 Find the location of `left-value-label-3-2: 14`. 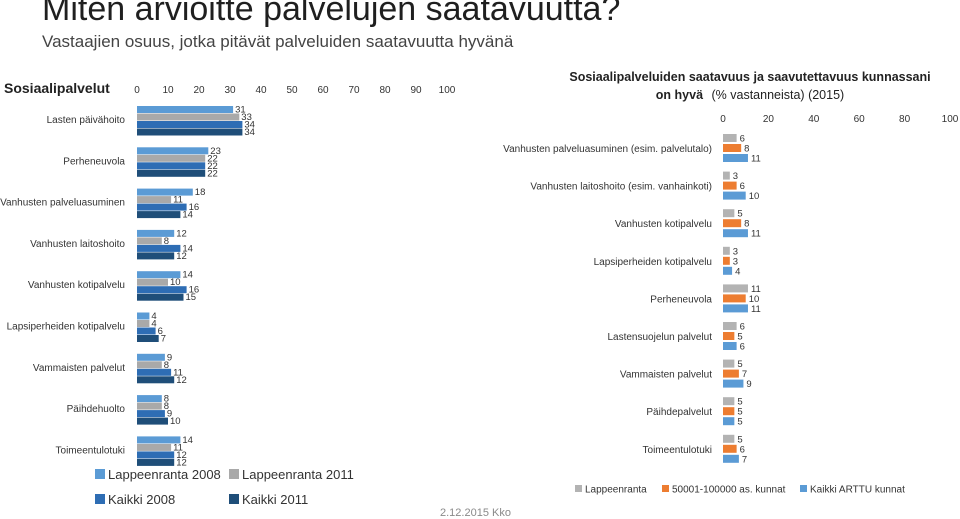

left-value-label-3-2: 14 is located at coordinates (187, 248).